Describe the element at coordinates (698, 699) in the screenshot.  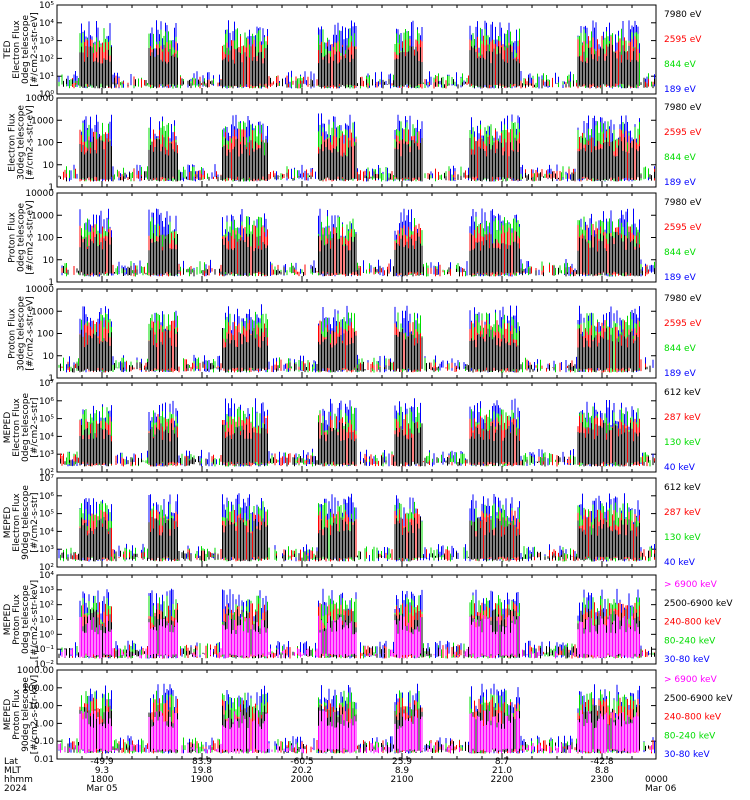
I see `legend-entry: 2500-6900 keV` at that location.